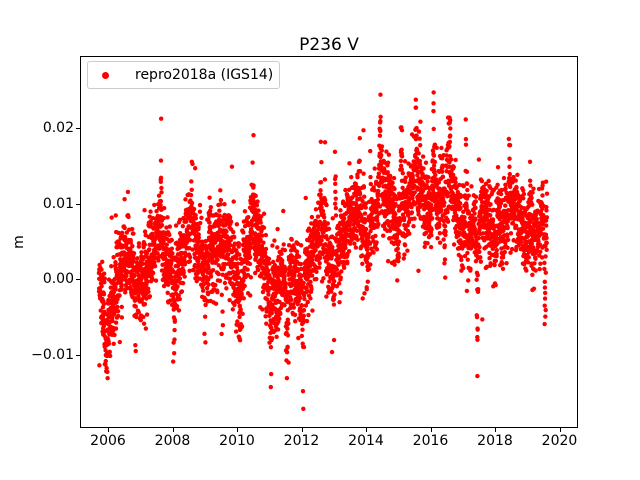 This screenshot has height=480, width=640. What do you see at coordinates (52, 355) in the screenshot?
I see `y-tick-label: −0.01` at bounding box center [52, 355].